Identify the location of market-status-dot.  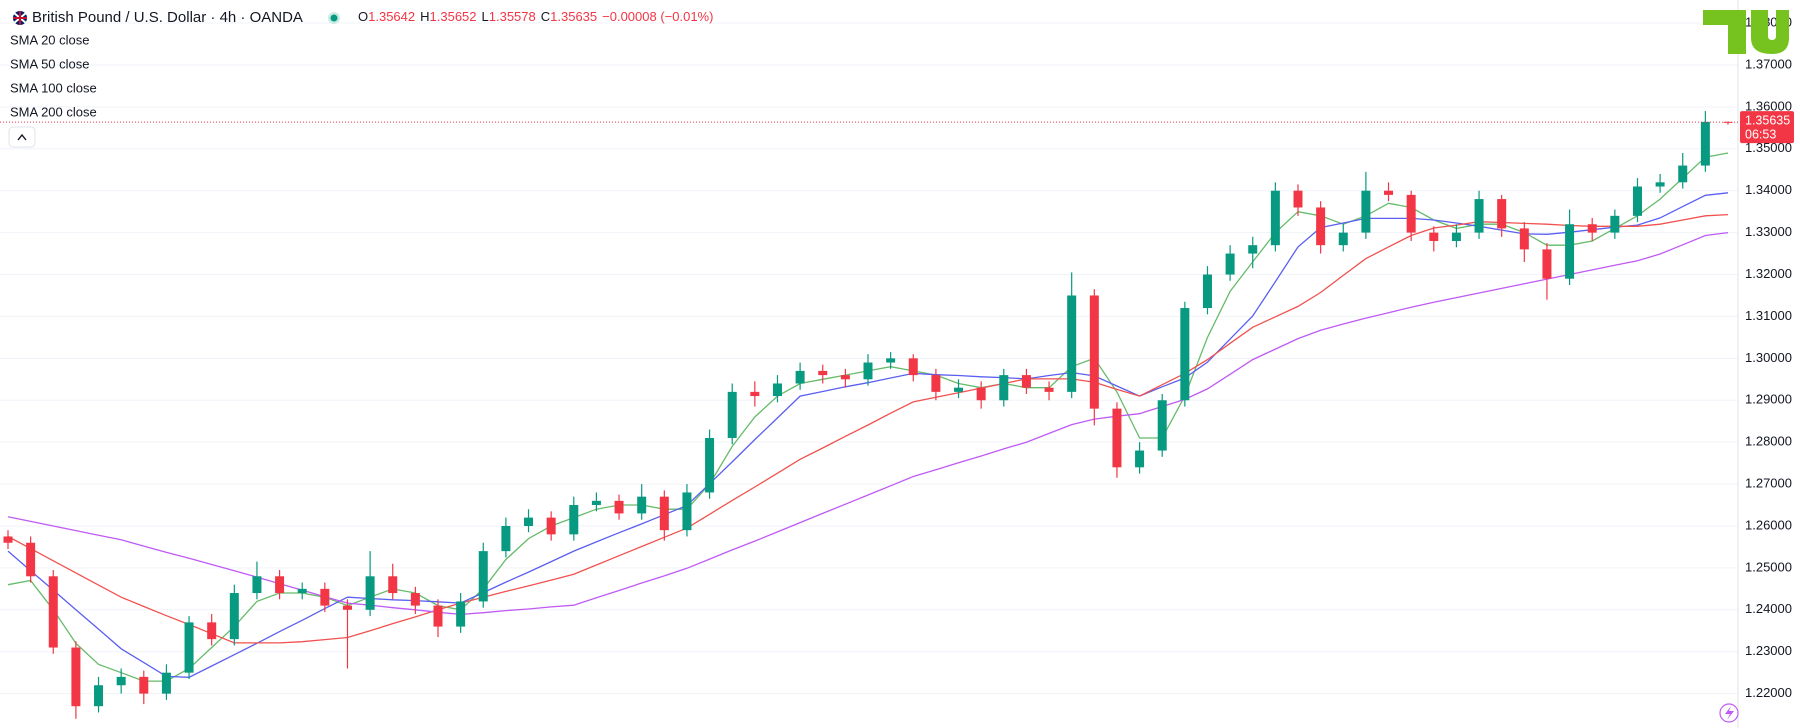
(334, 18).